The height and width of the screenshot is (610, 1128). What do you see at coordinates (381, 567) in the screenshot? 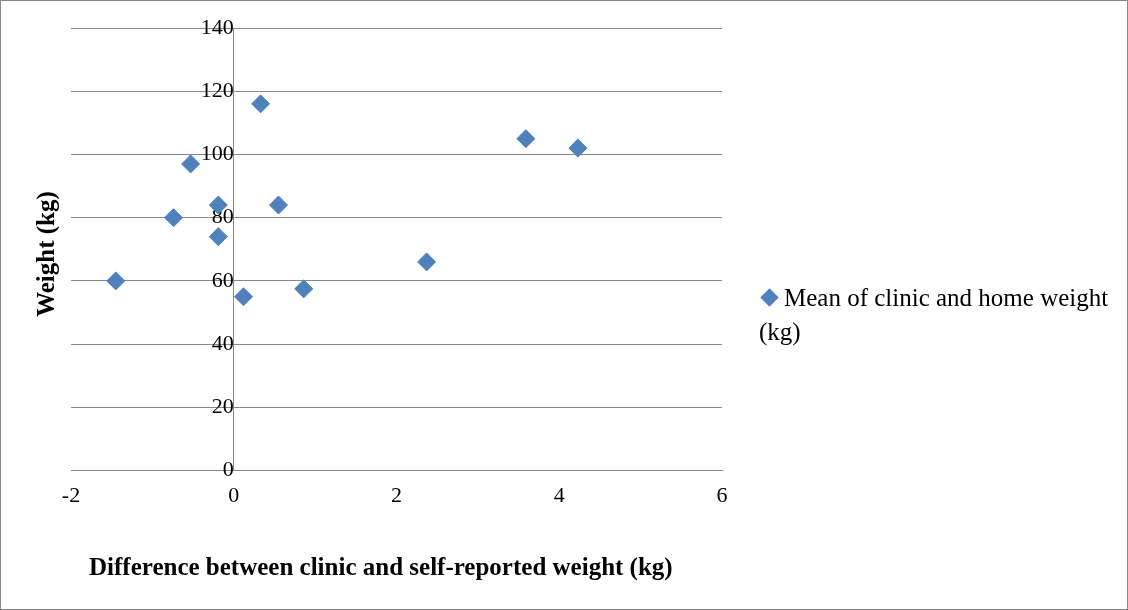
I see `x-axis-title: Difference between clinic and self-reported weight (kg)` at bounding box center [381, 567].